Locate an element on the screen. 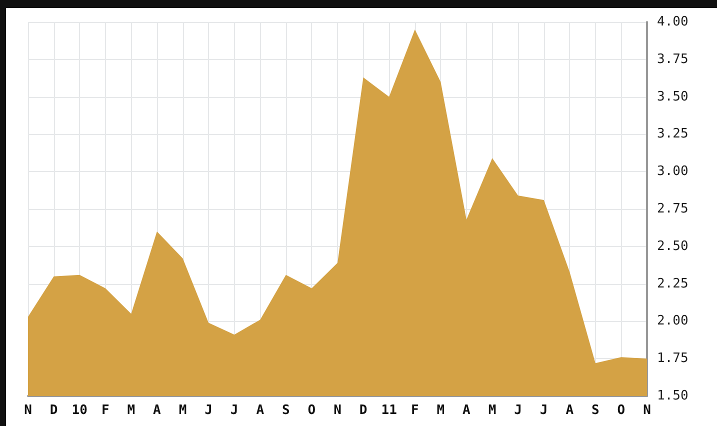 The width and height of the screenshot is (717, 426). x-tick-label: 11 is located at coordinates (389, 410).